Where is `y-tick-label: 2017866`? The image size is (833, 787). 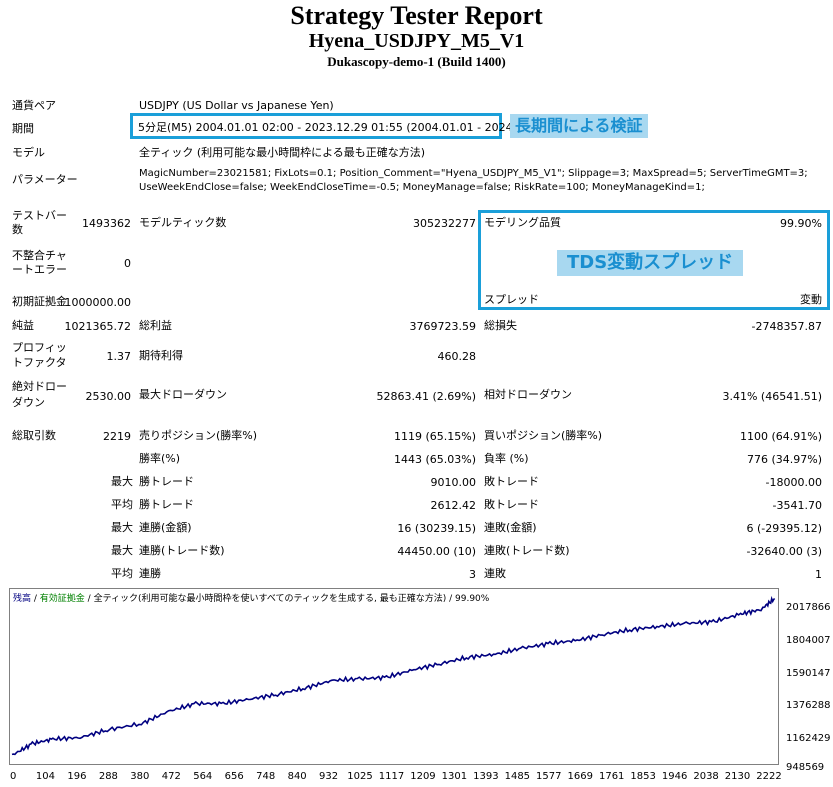 y-tick-label: 2017866 is located at coordinates (808, 607).